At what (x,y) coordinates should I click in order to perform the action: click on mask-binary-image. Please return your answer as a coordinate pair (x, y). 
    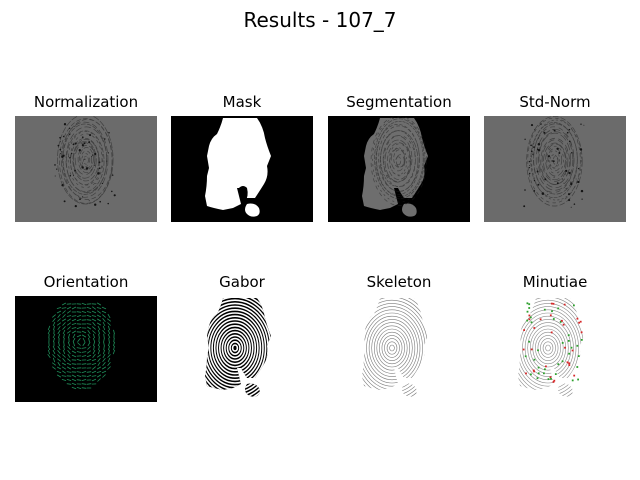
    Looking at the image, I should click on (242, 169).